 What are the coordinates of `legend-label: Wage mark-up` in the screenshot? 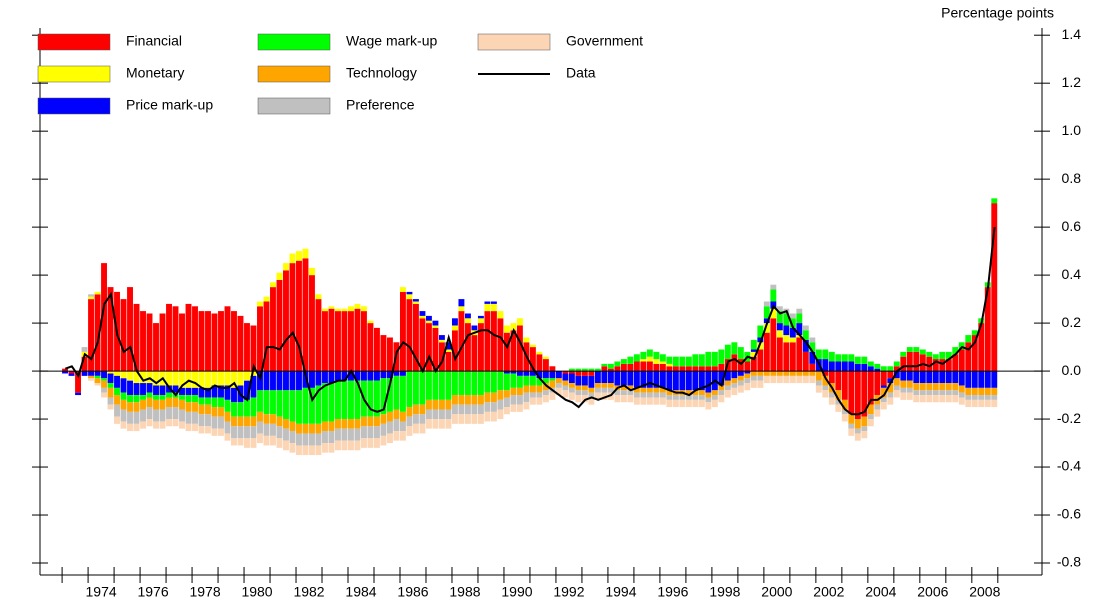 It's located at (392, 41).